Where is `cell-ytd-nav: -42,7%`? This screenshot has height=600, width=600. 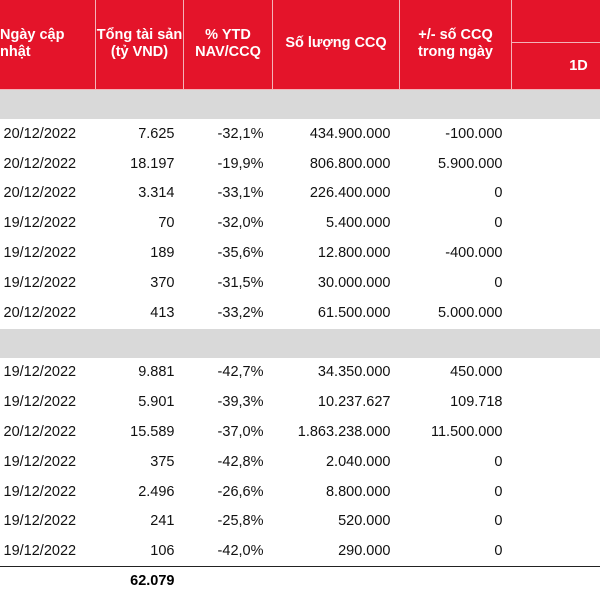
cell-ytd-nav: -42,7% is located at coordinates (240, 372).